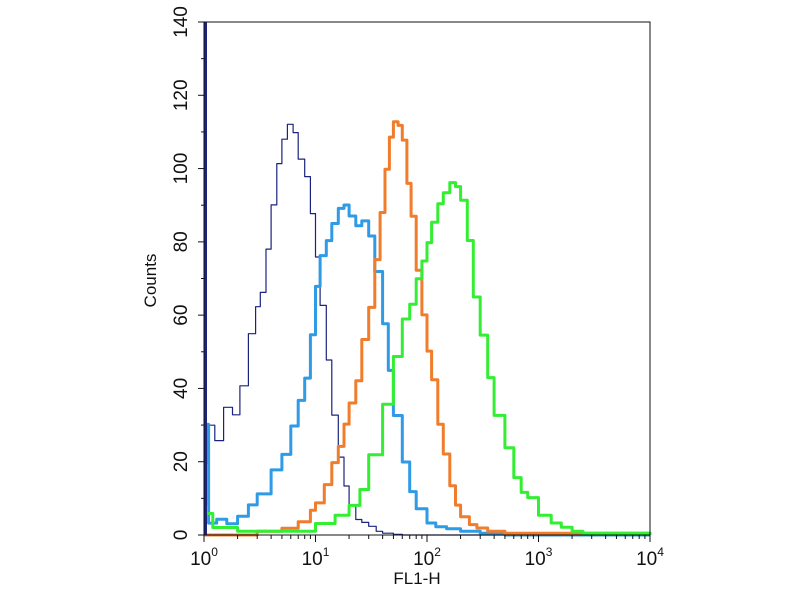  I want to click on y-tick-label: 140, so click(181, 22).